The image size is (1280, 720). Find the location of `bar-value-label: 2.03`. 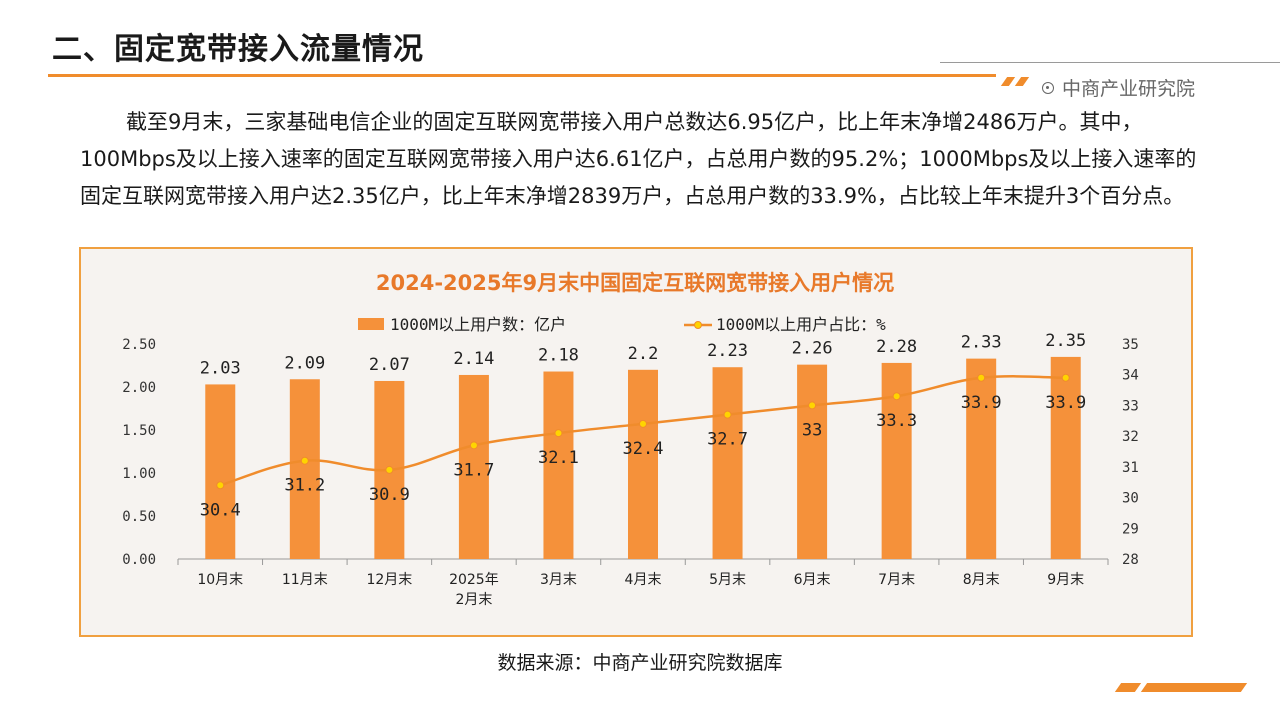

bar-value-label: 2.03 is located at coordinates (220, 368).